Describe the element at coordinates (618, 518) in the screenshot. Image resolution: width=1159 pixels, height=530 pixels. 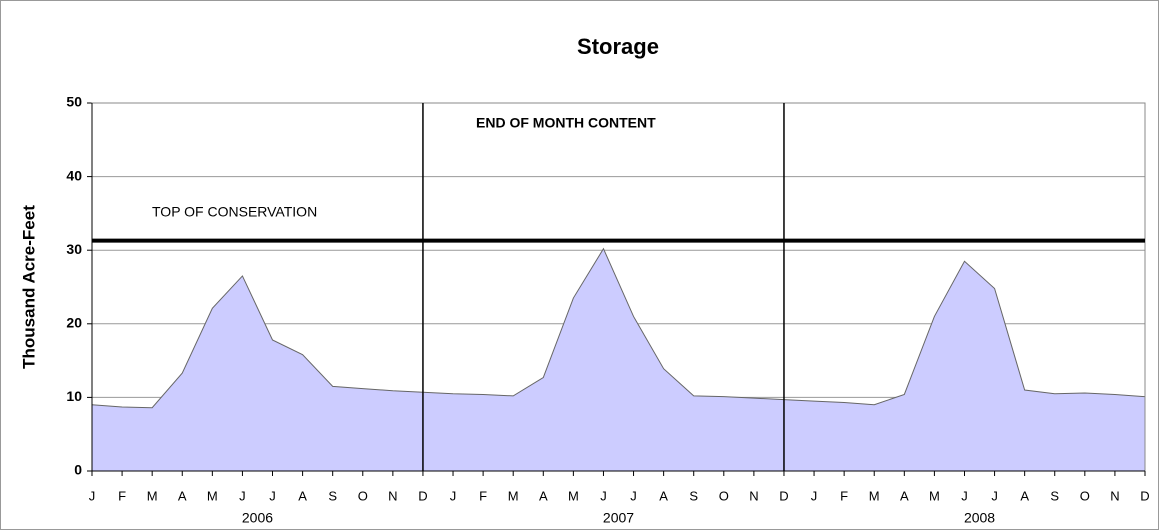
I see `year-label: 2007` at that location.